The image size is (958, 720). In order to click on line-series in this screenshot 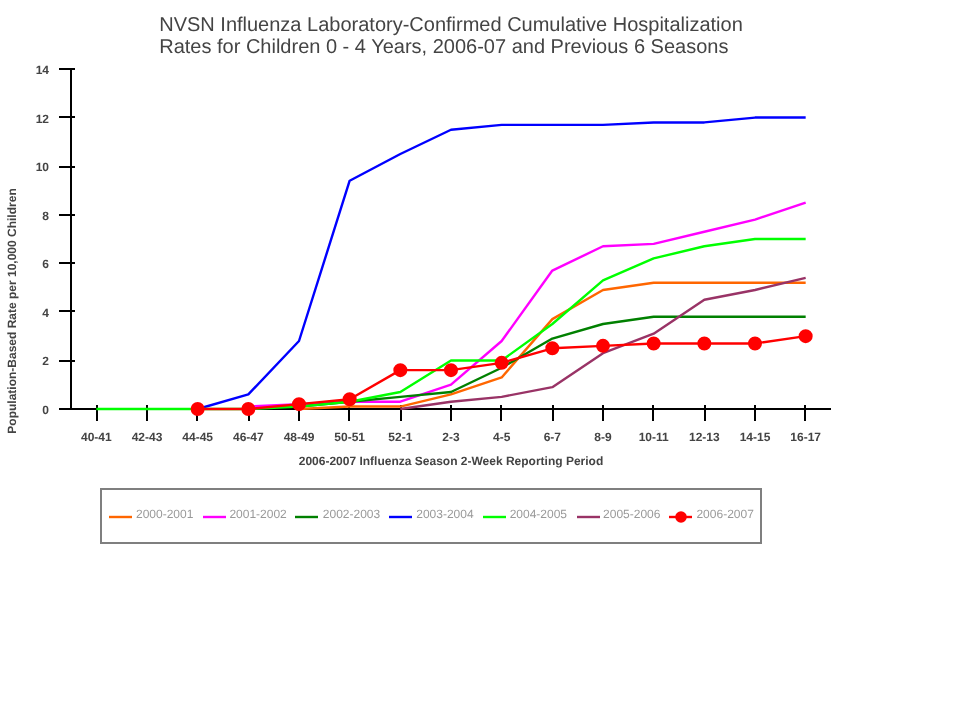, I will do `click(603, 343)`.